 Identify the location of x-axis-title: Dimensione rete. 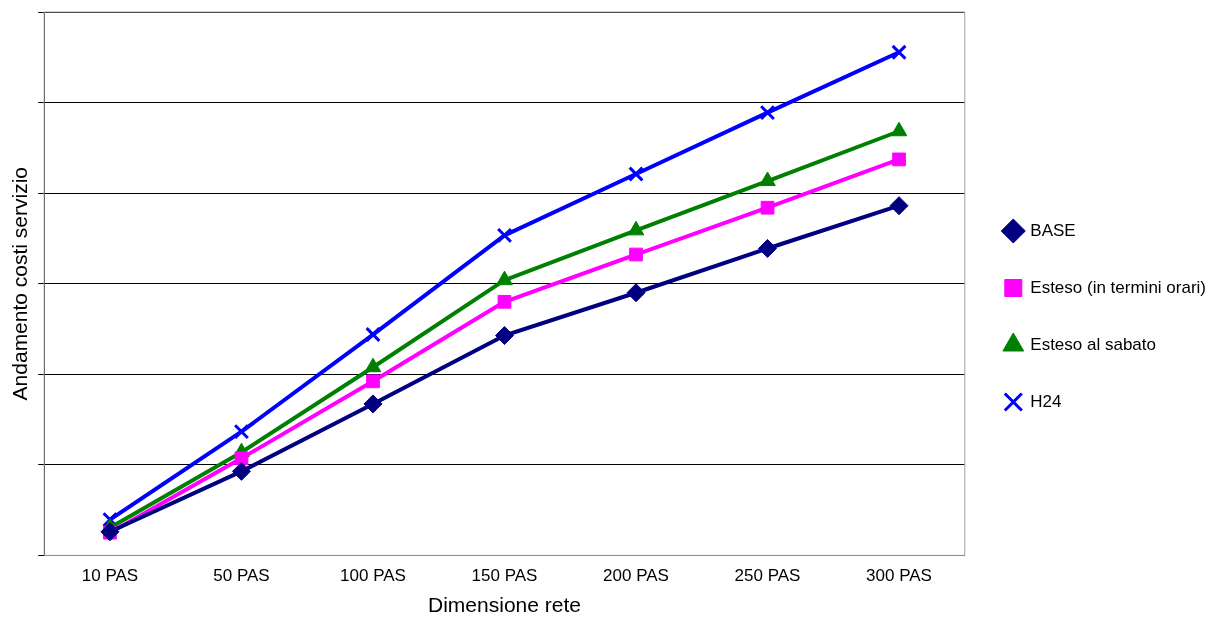
(504, 605).